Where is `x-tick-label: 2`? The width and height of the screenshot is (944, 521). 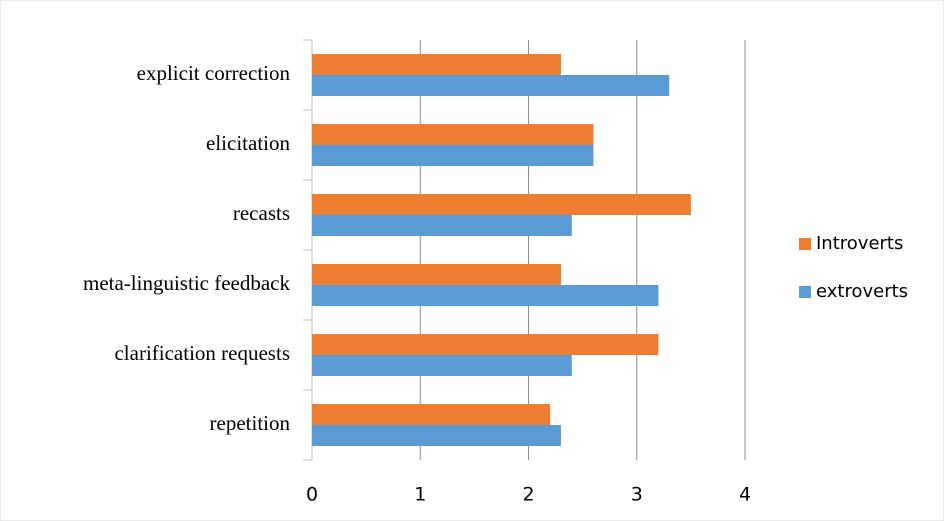
x-tick-label: 2 is located at coordinates (528, 495).